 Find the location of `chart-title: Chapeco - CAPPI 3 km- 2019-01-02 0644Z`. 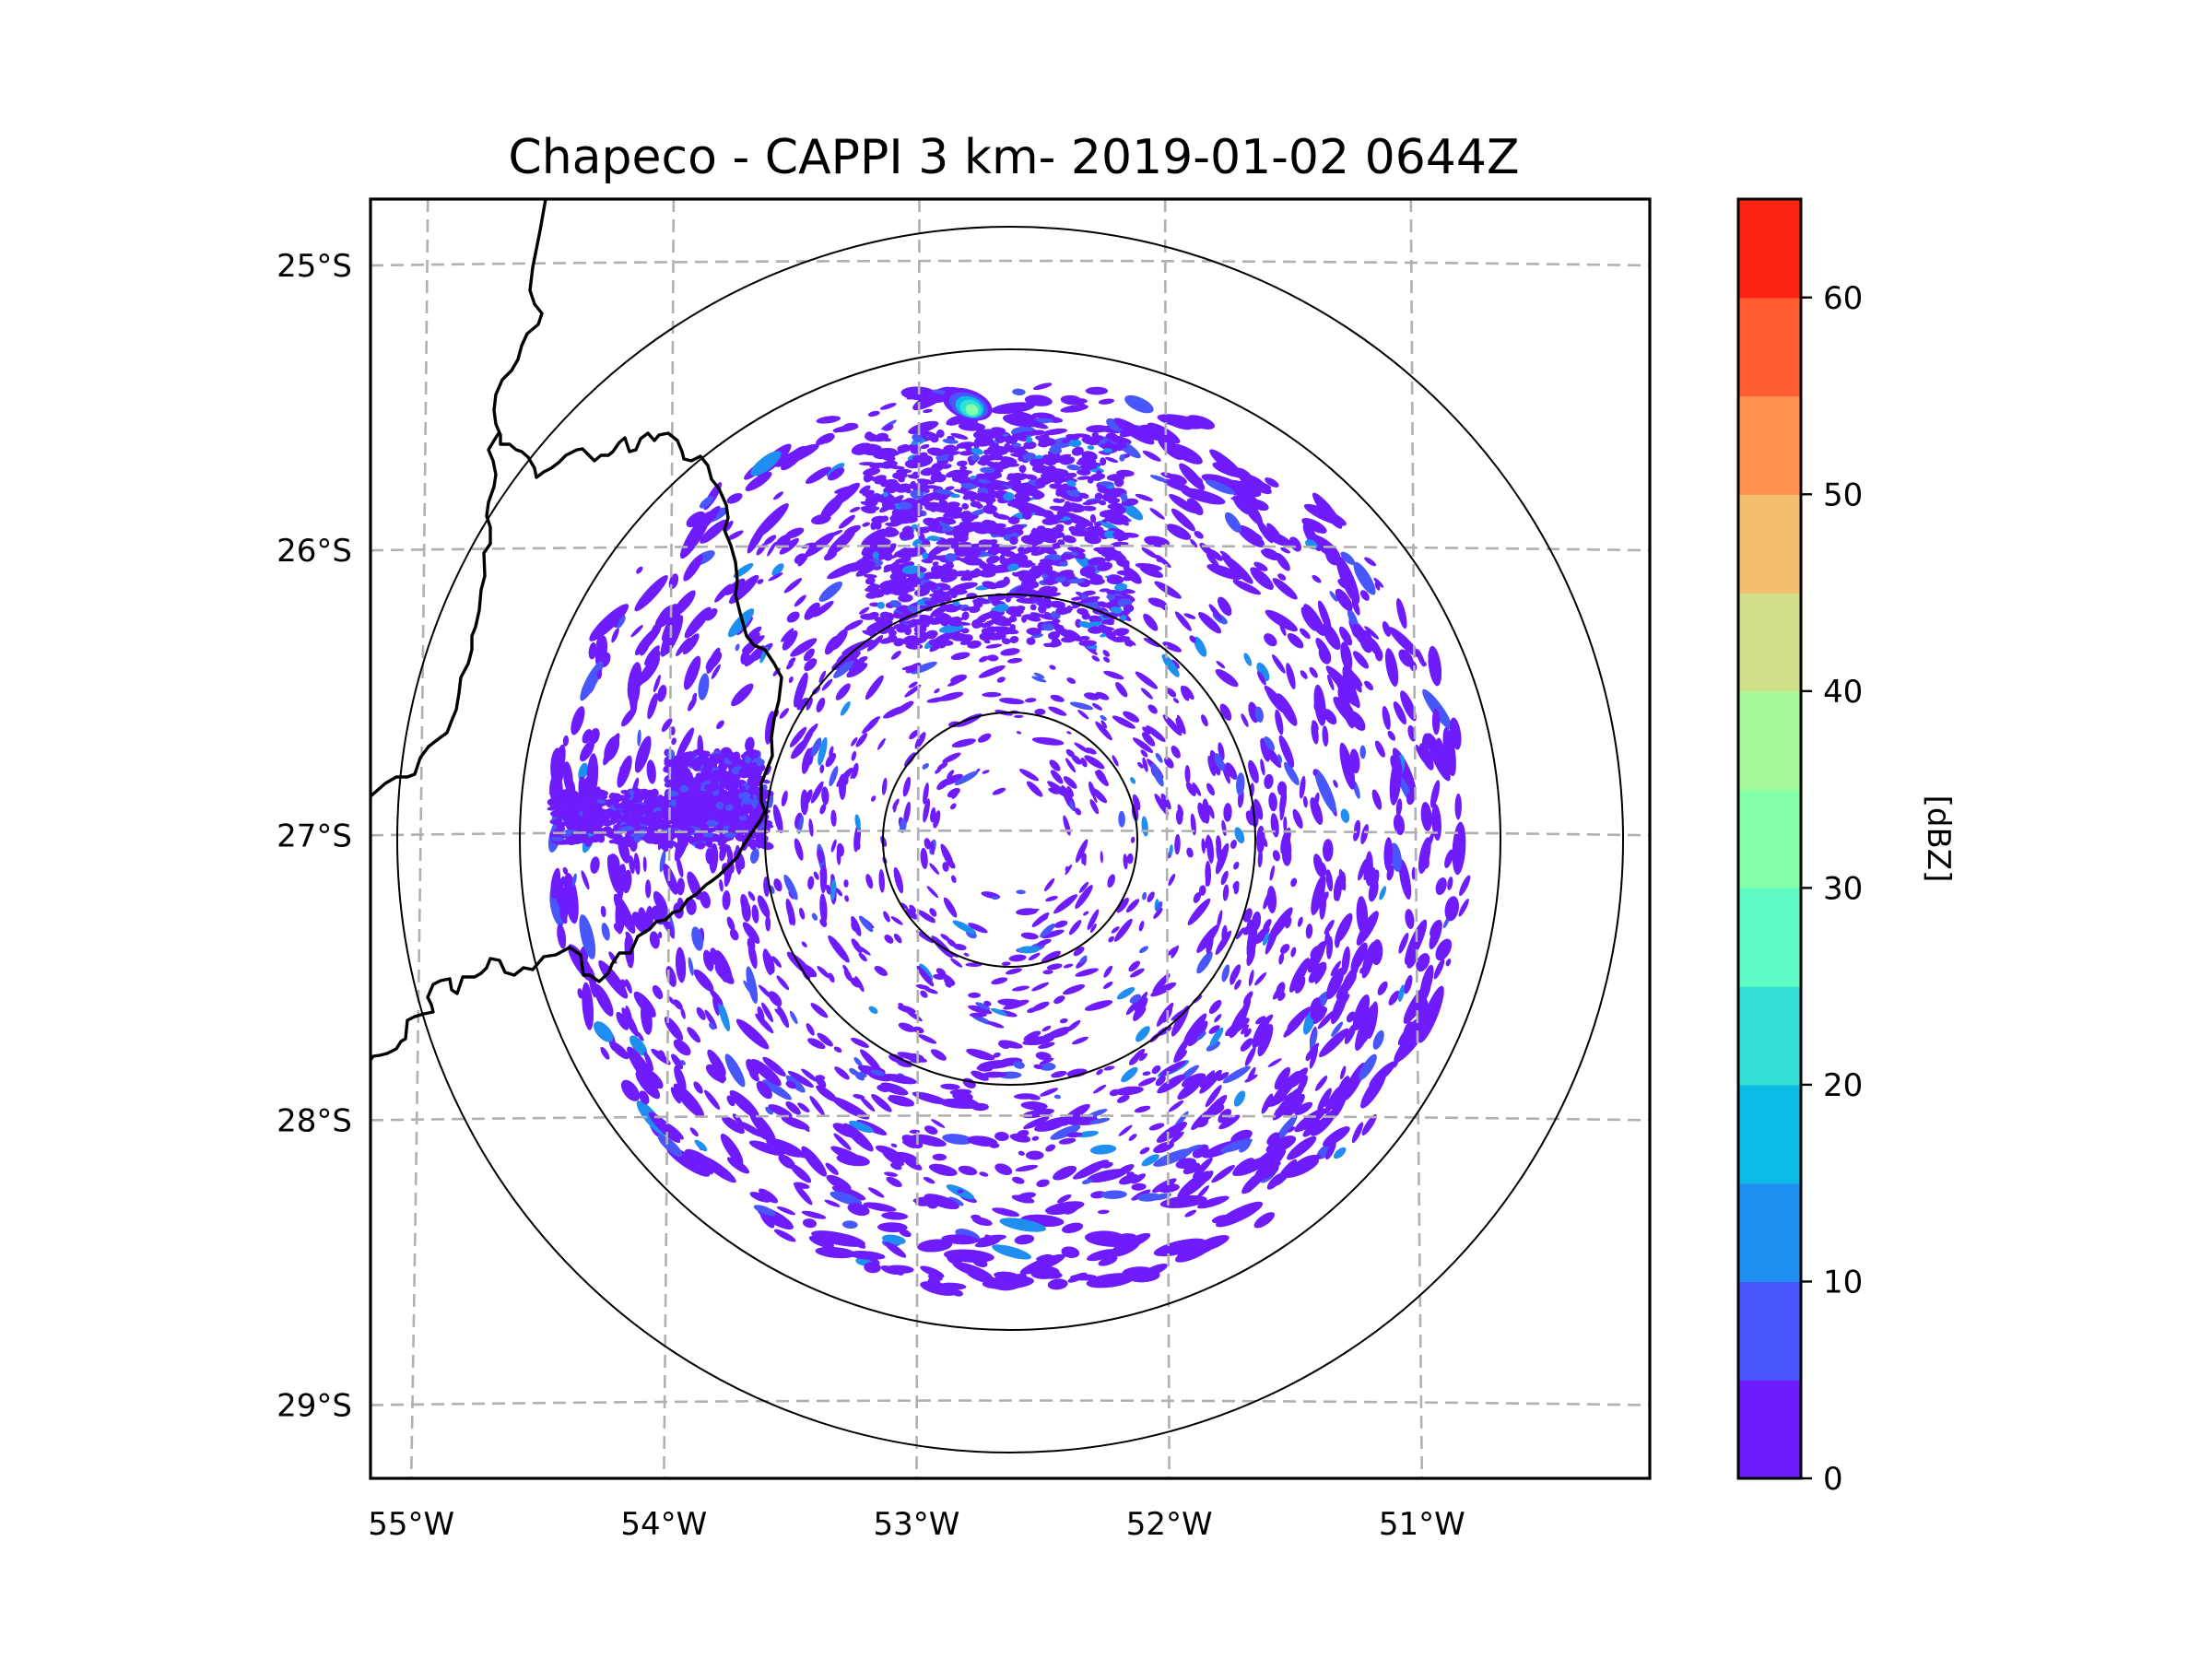

chart-title: Chapeco - CAPPI 3 km- 2019-01-02 0644Z is located at coordinates (1013, 157).